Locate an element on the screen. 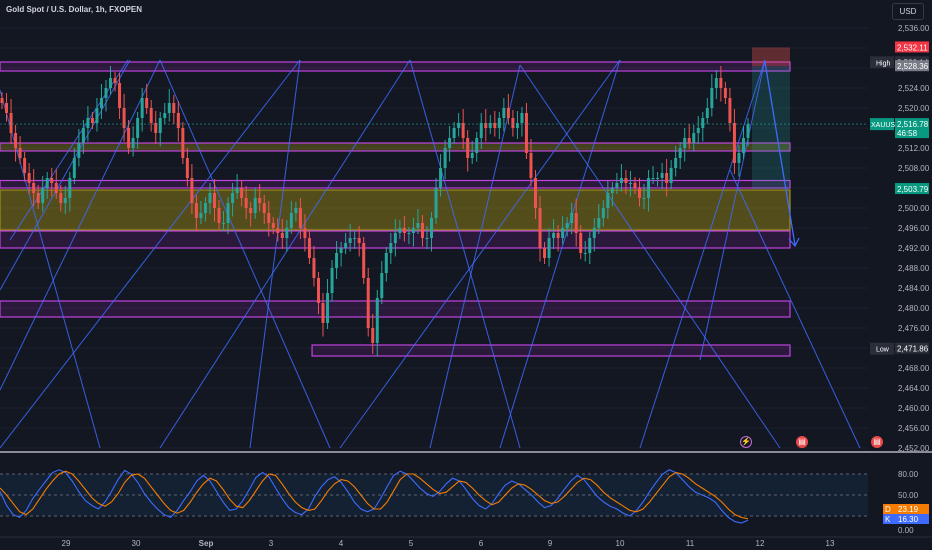 This screenshot has height=550, width=932. time-axis-label: 9 is located at coordinates (550, 543).